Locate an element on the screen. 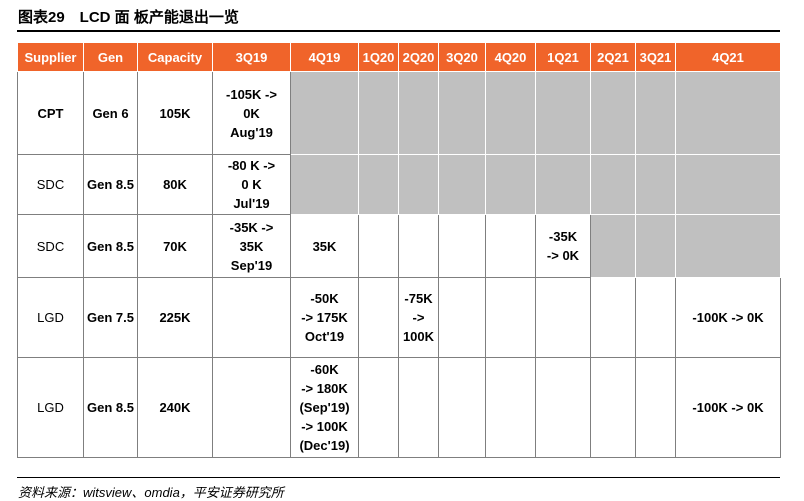  table-cell: 240K is located at coordinates (175, 407).